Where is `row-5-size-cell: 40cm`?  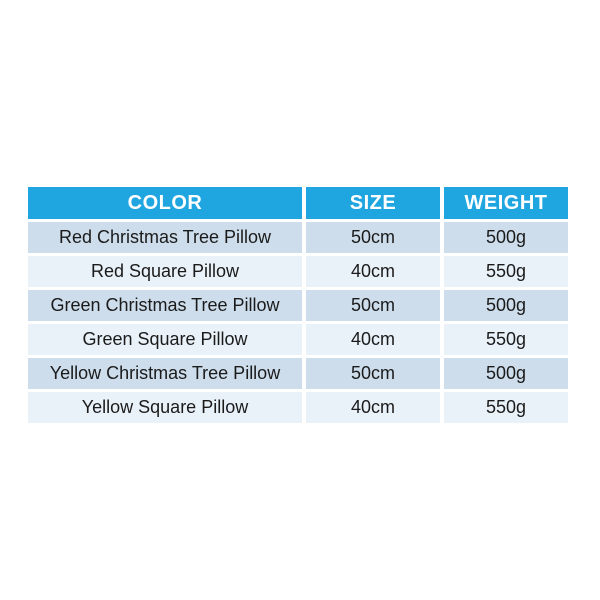
row-5-size-cell: 40cm is located at coordinates (373, 407).